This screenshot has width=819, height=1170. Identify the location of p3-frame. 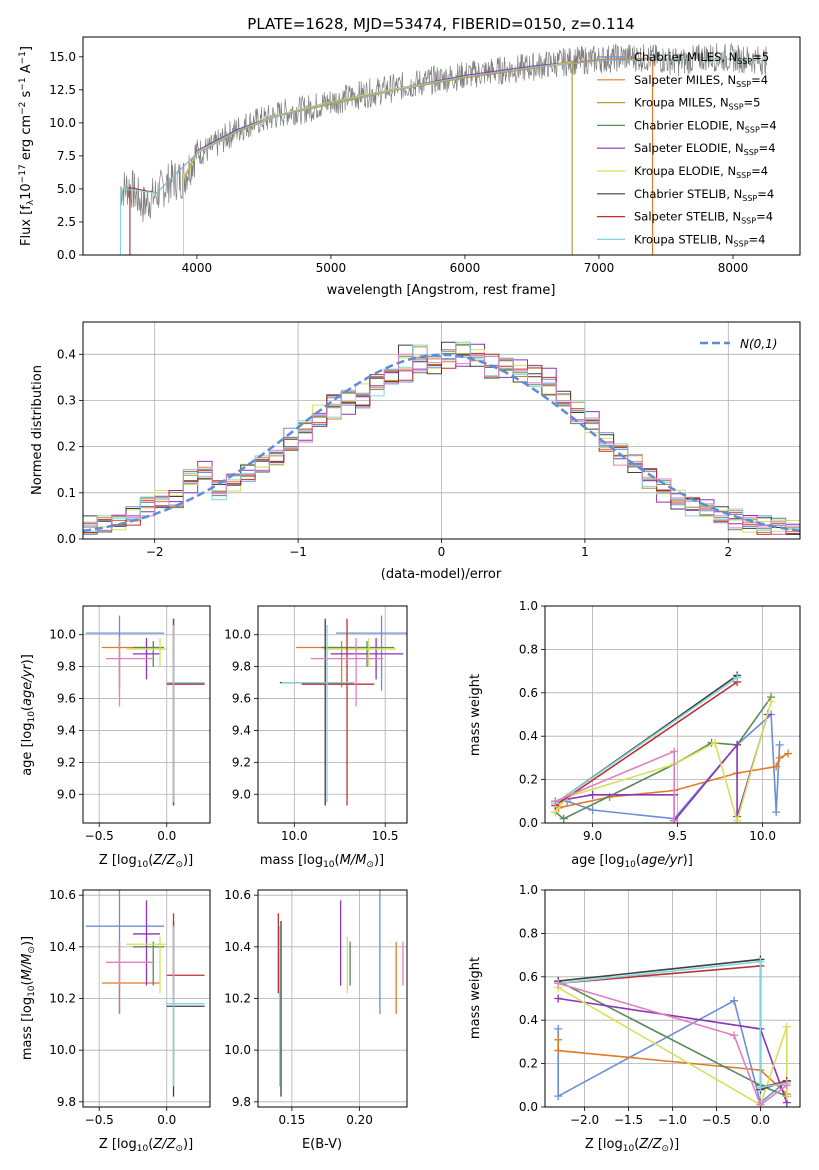
(146, 714).